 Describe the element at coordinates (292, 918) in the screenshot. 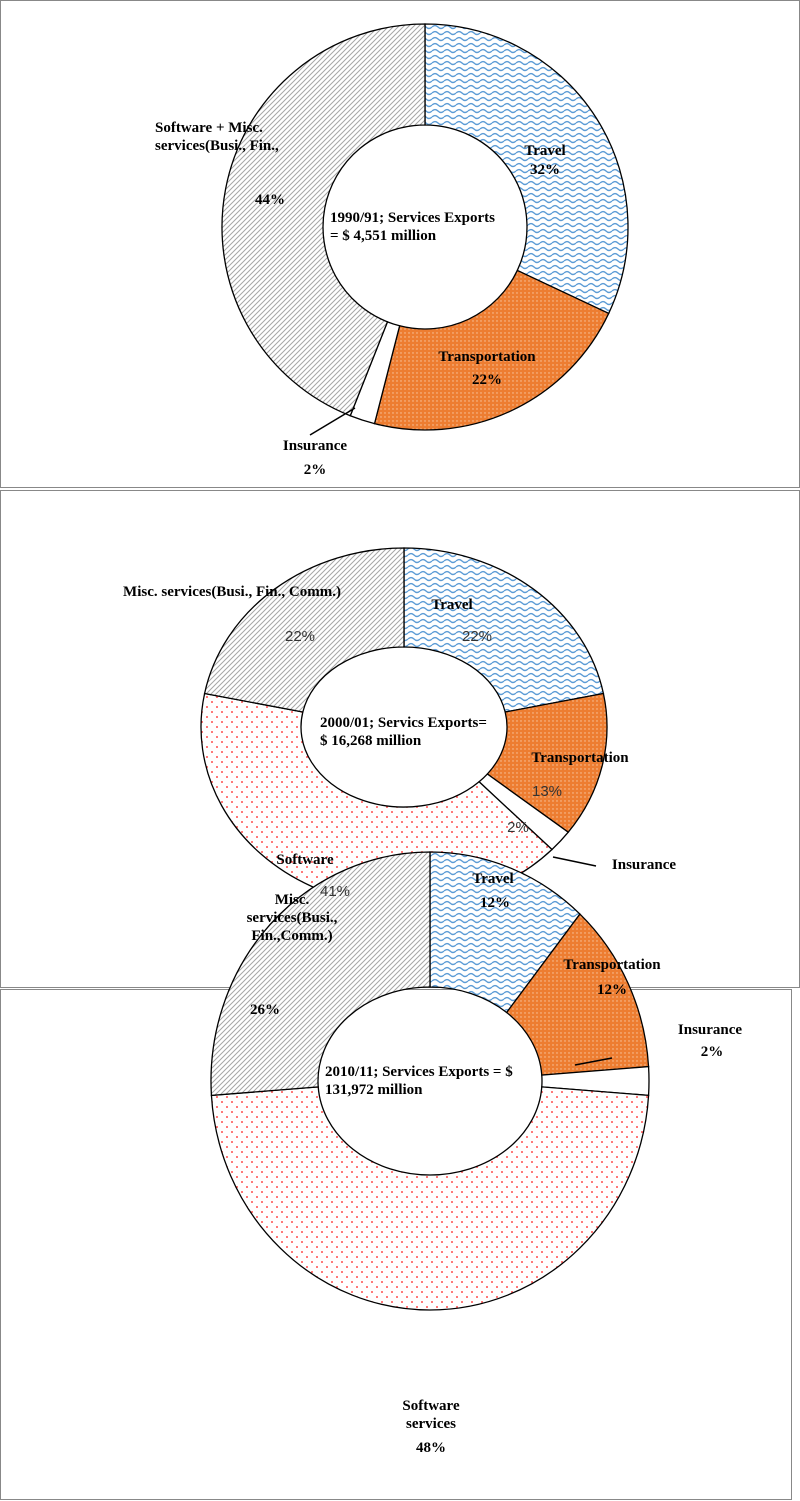

I see `slice-label: Misc. services(Busi., Fin.,Comm.)` at that location.